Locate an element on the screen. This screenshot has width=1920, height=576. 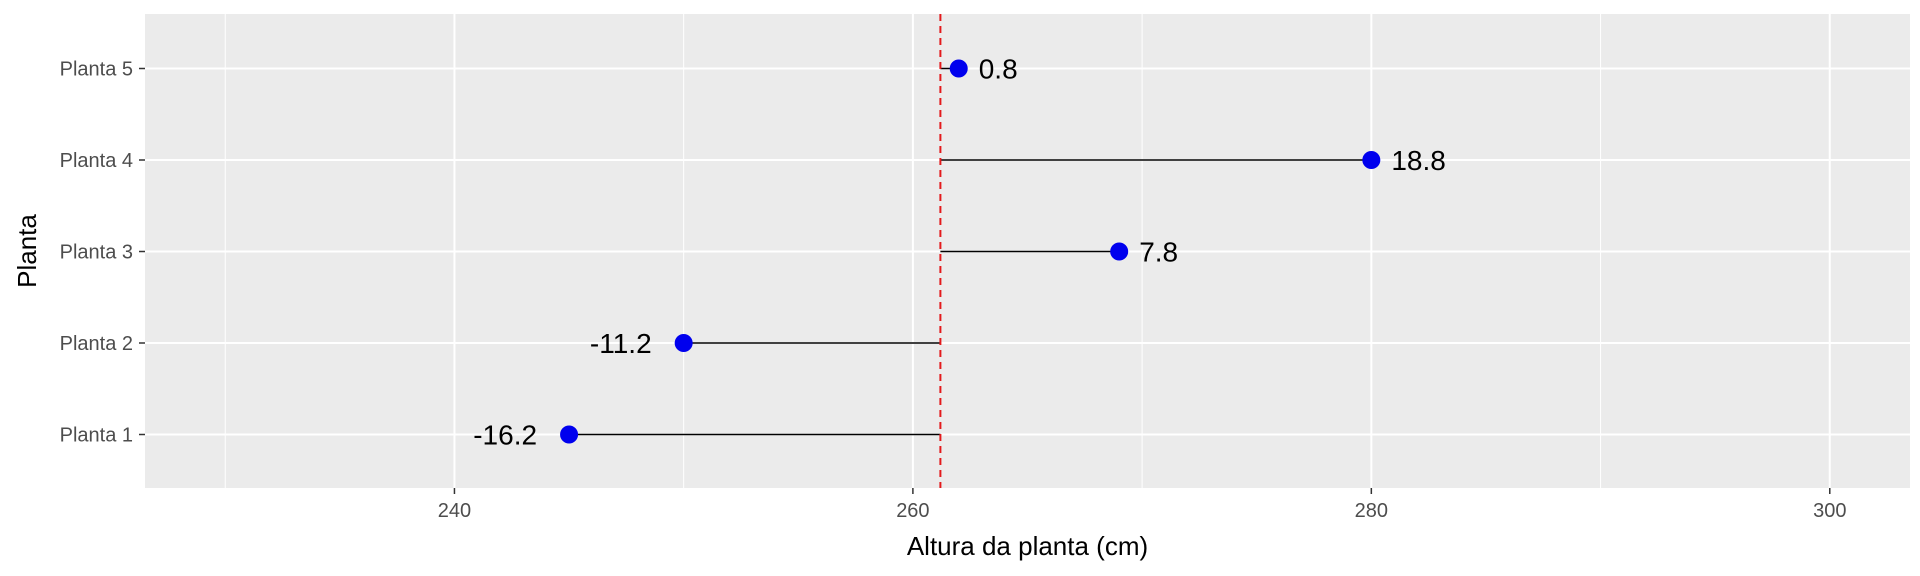
y-tick-label: Planta 1 is located at coordinates (96, 436).